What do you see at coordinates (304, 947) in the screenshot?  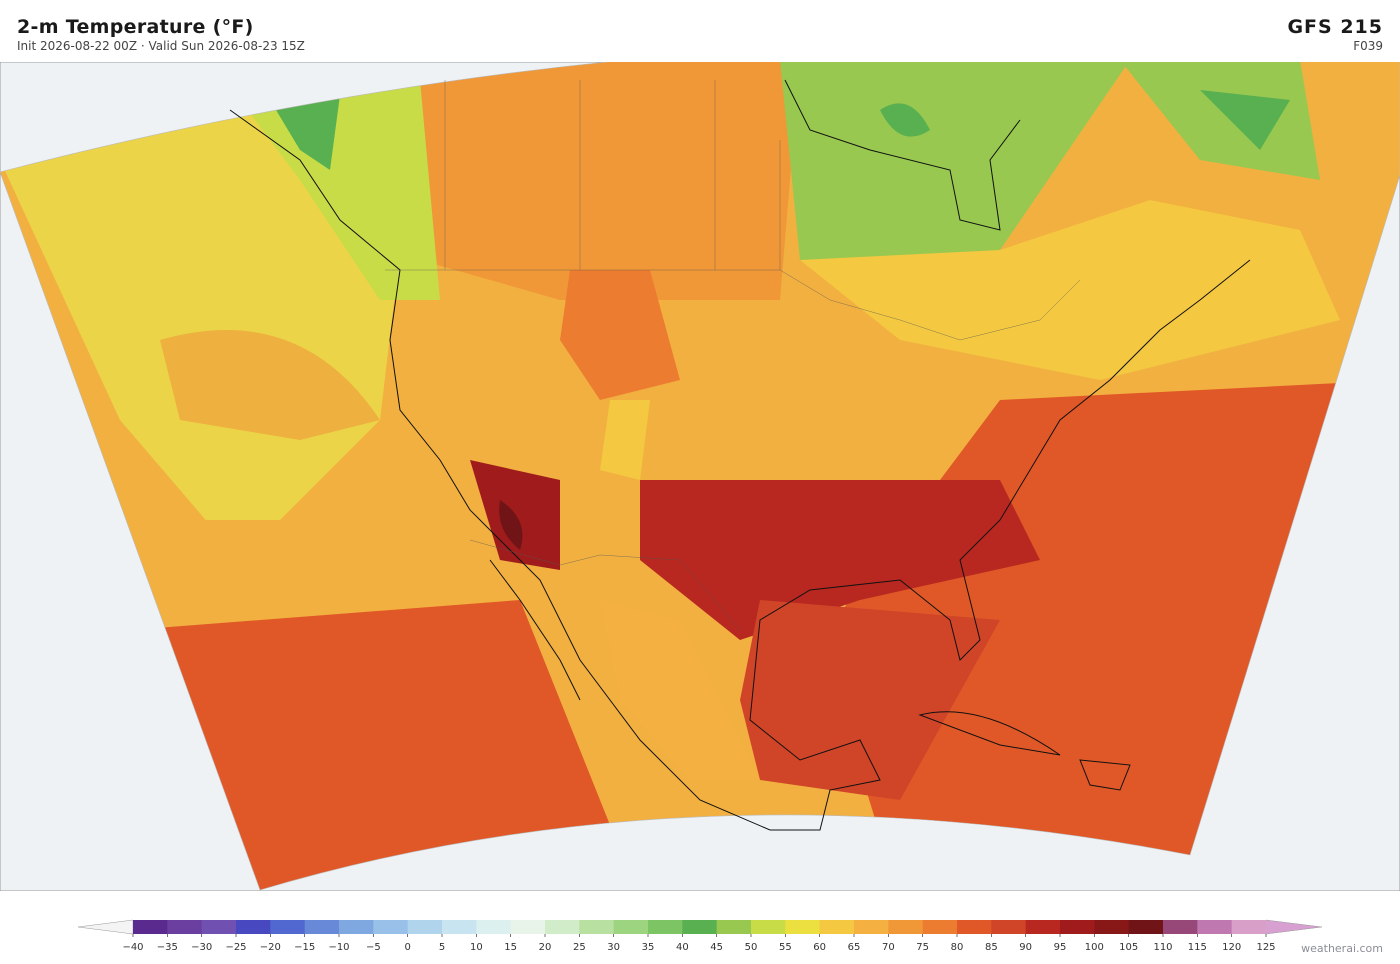 I see `tick-label: −15` at bounding box center [304, 947].